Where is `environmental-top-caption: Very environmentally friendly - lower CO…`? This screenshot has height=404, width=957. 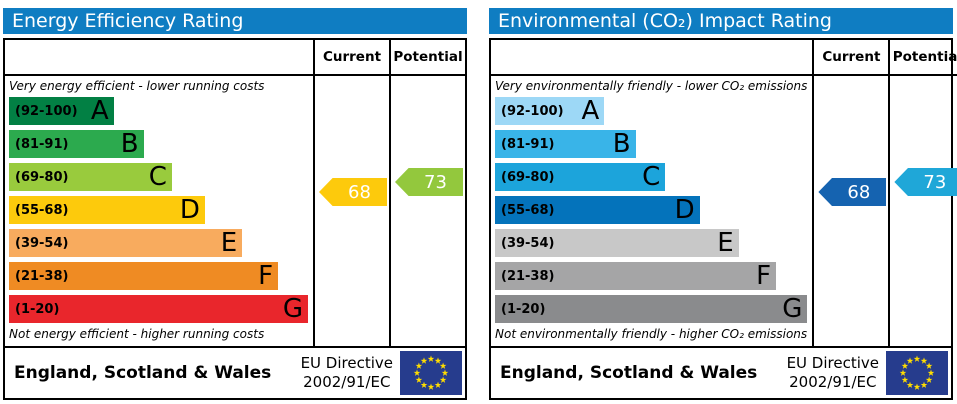 environmental-top-caption: Very environmentally friendly - lower CO… is located at coordinates (651, 86).